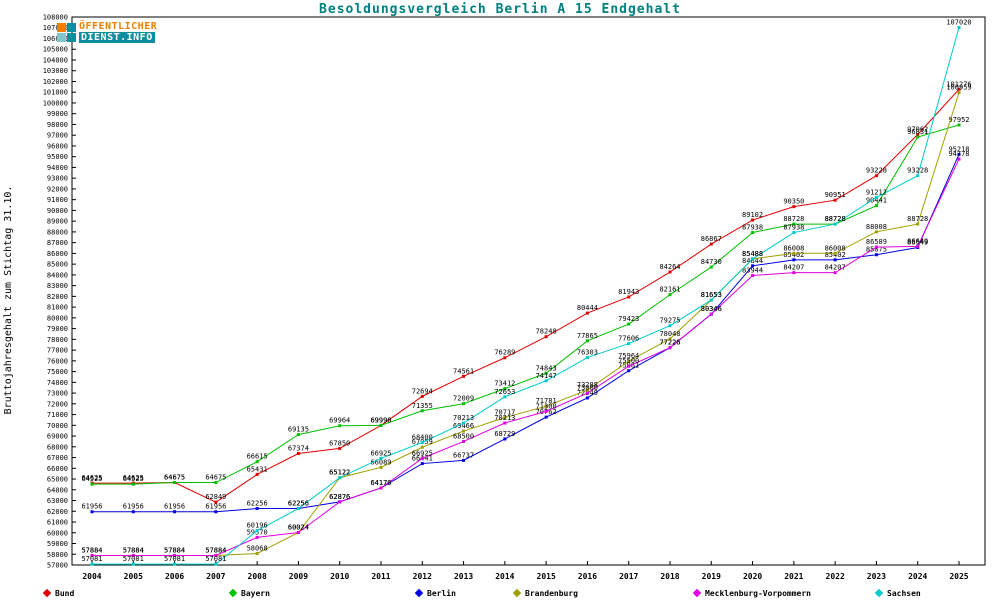 The width and height of the screenshot is (1000, 600). I want to click on y-tick-label: 105000, so click(55, 50).